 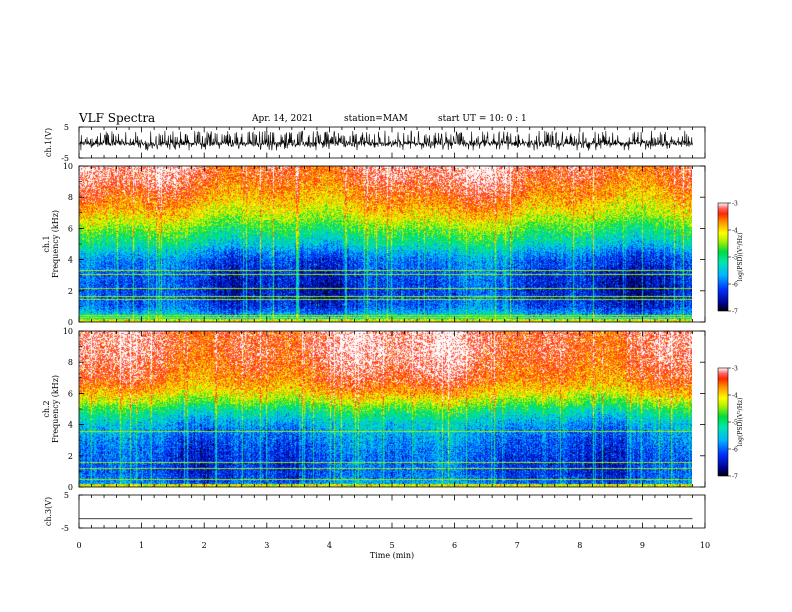 What do you see at coordinates (46, 408) in the screenshot?
I see `y-axis-label-channel: ch.2` at bounding box center [46, 408].